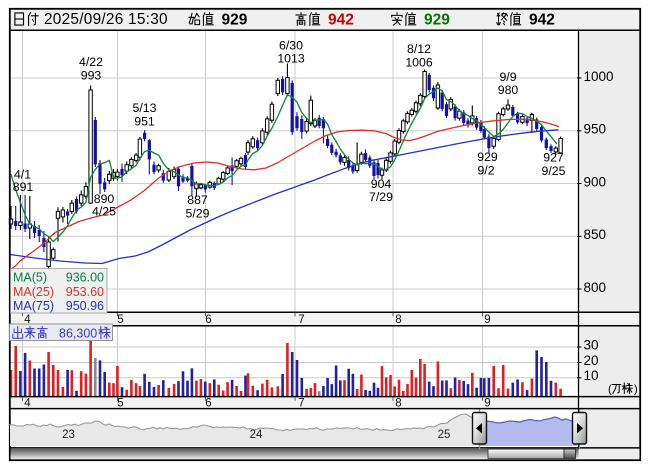  What do you see at coordinates (595, 181) in the screenshot?
I see `svg-text: 900` at bounding box center [595, 181].